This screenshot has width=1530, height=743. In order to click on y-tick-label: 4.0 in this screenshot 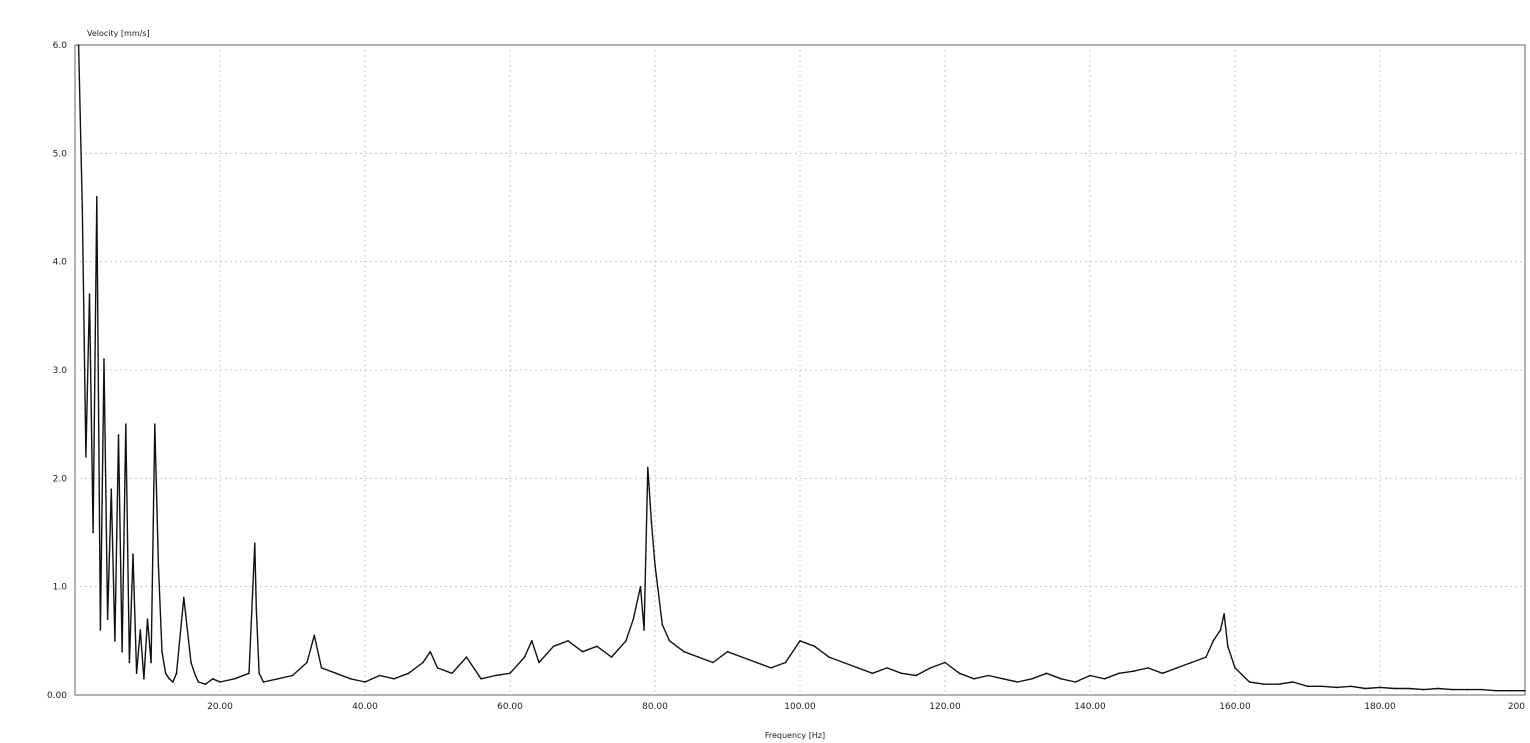, I will do `click(60, 263)`.